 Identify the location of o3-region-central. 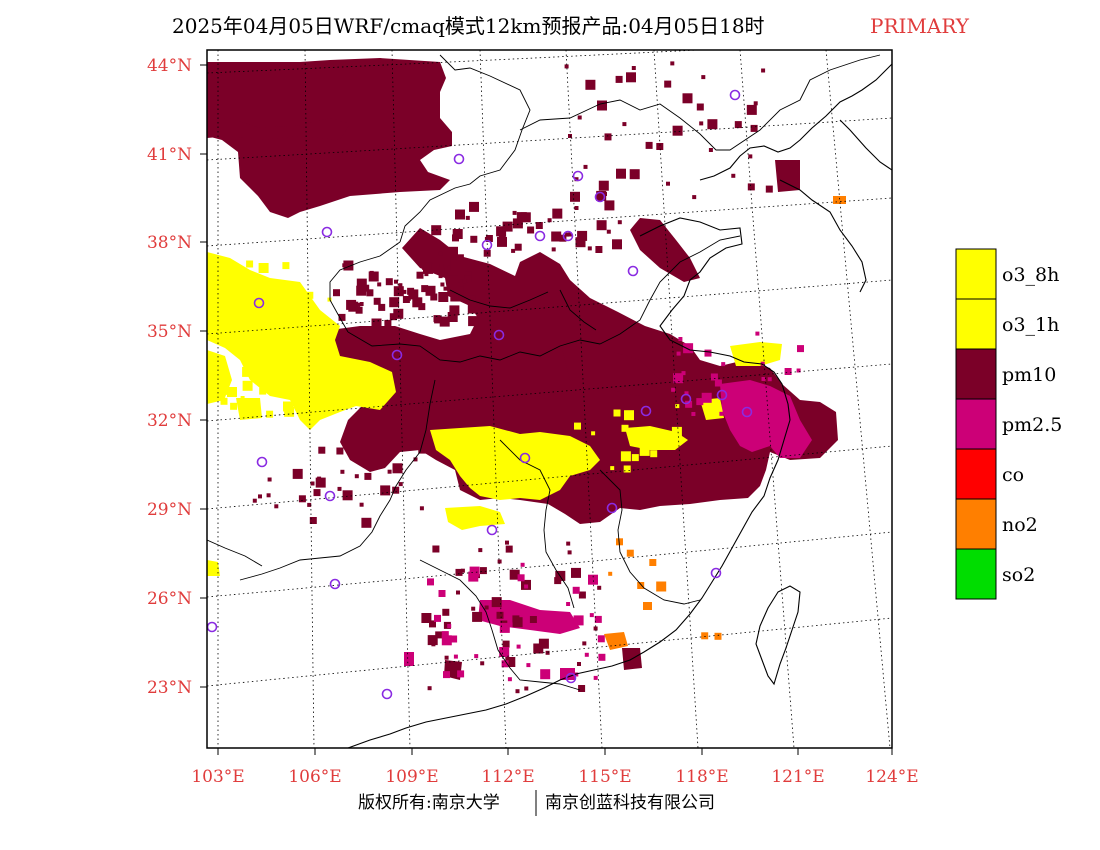
(515, 463).